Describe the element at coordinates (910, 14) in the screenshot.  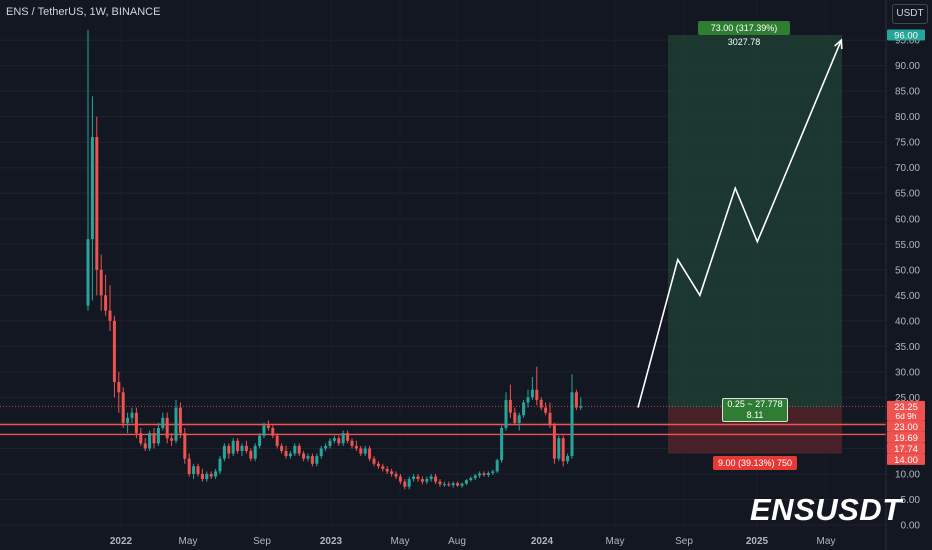
I see `currency-button: USDT` at that location.